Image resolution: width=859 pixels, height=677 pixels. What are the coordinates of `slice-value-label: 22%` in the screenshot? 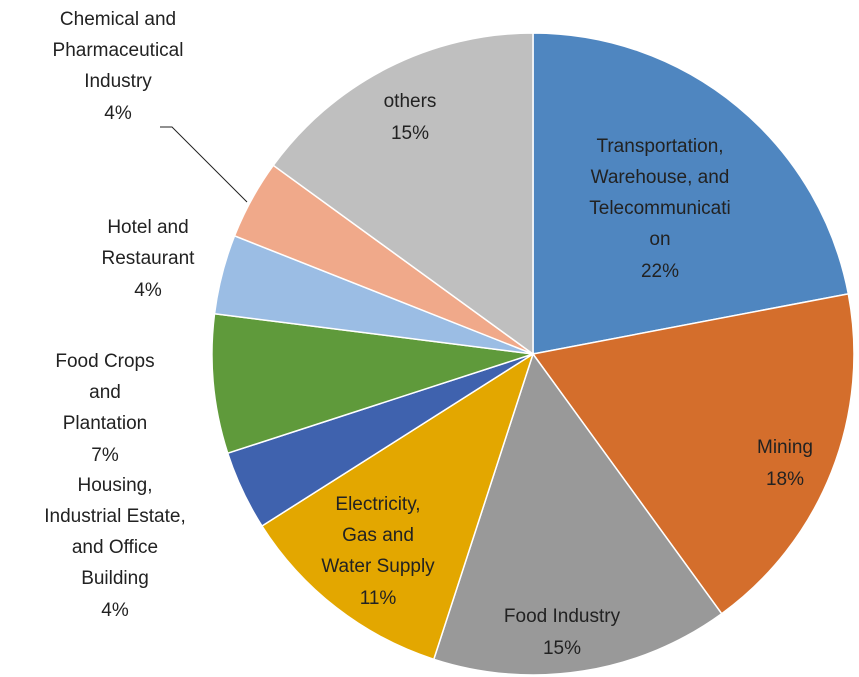 It's located at (660, 271).